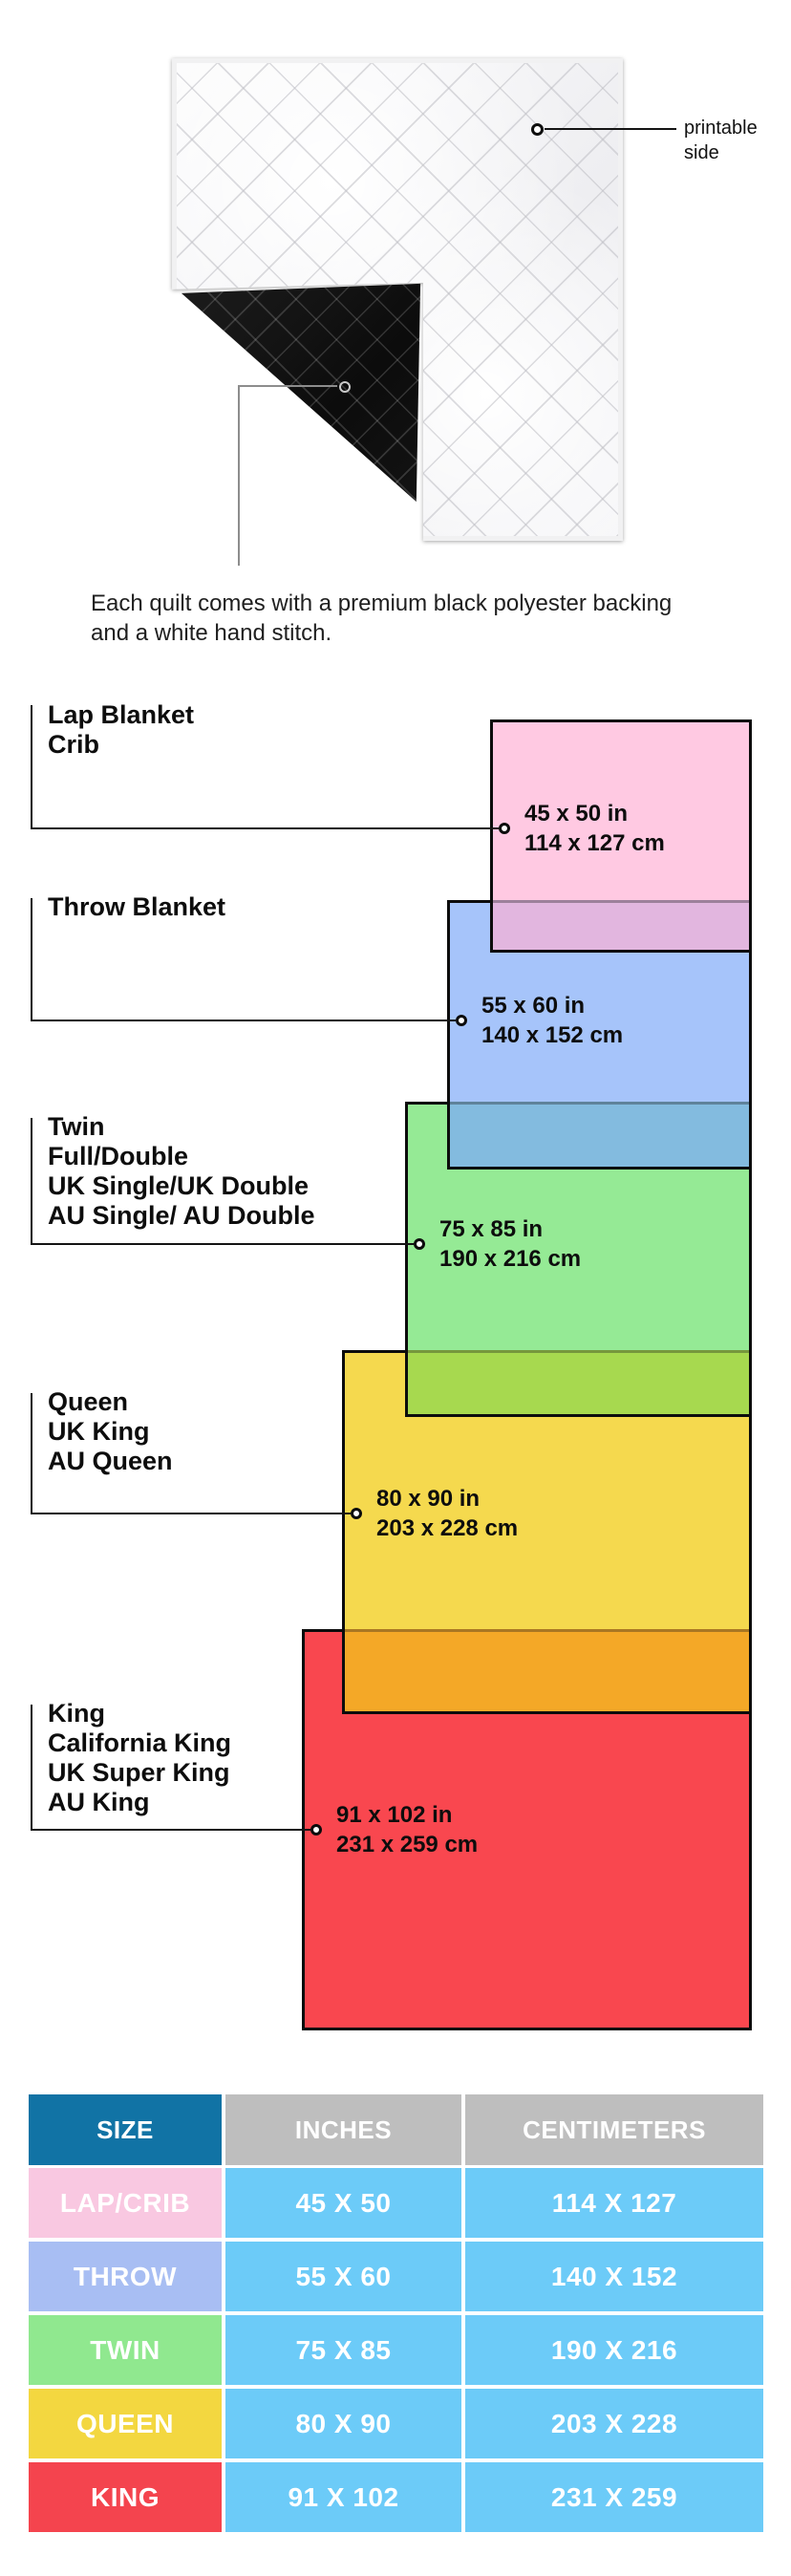 The image size is (791, 2576). I want to click on table-row-label: QUEEN, so click(126, 2423).